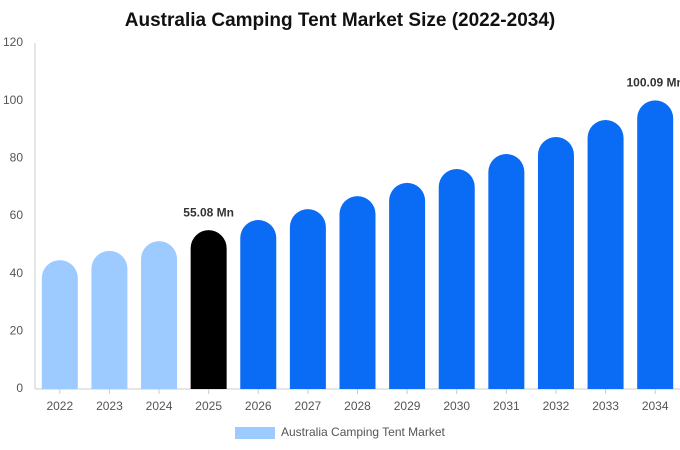 This screenshot has width=680, height=450. Describe the element at coordinates (407, 406) in the screenshot. I see `x-tick-label: 2029` at that location.